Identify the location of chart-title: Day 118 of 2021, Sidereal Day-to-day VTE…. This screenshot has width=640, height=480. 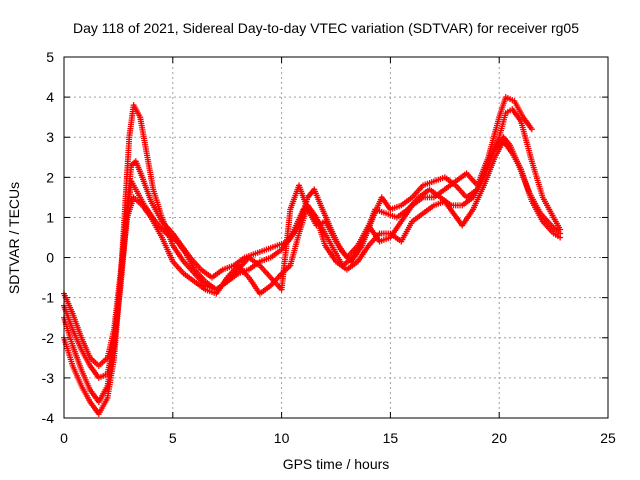
(326, 28).